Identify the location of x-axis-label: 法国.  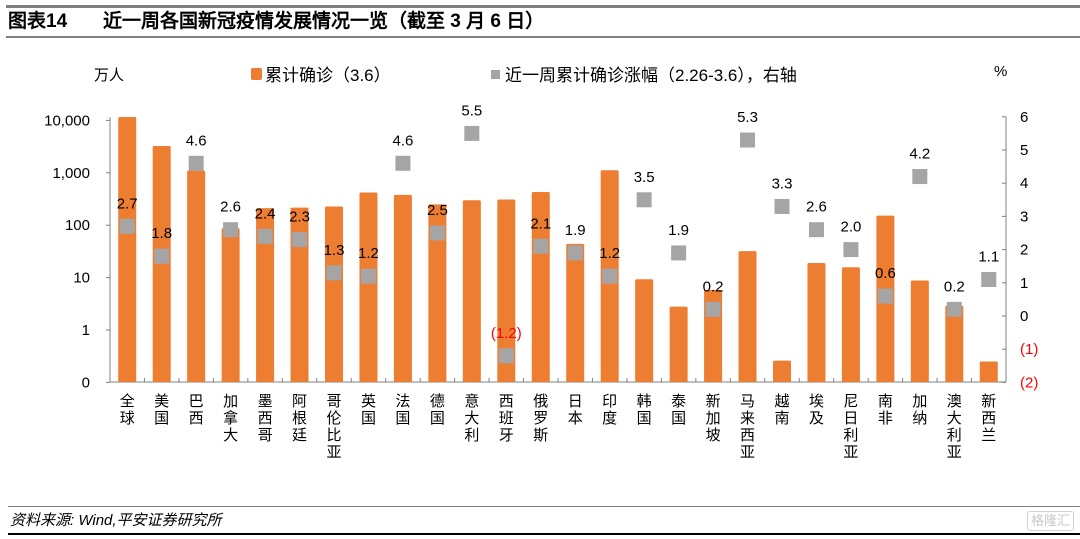
(402, 410).